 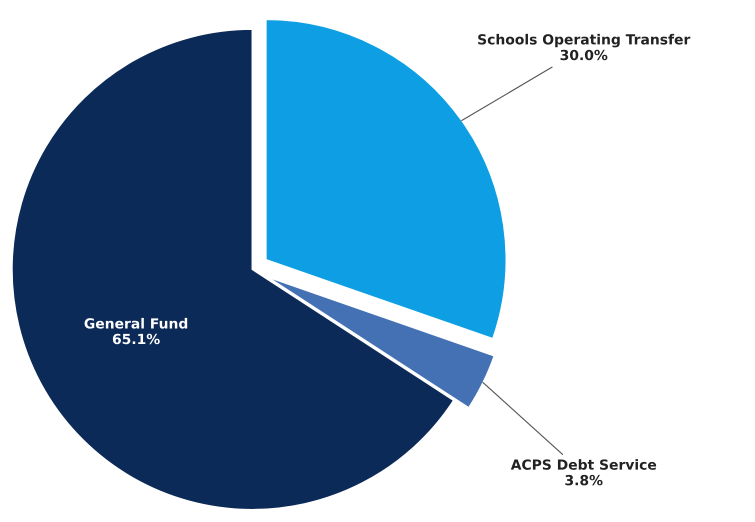 I want to click on slice-label: ACPS Debt Service, so click(x=583, y=464).